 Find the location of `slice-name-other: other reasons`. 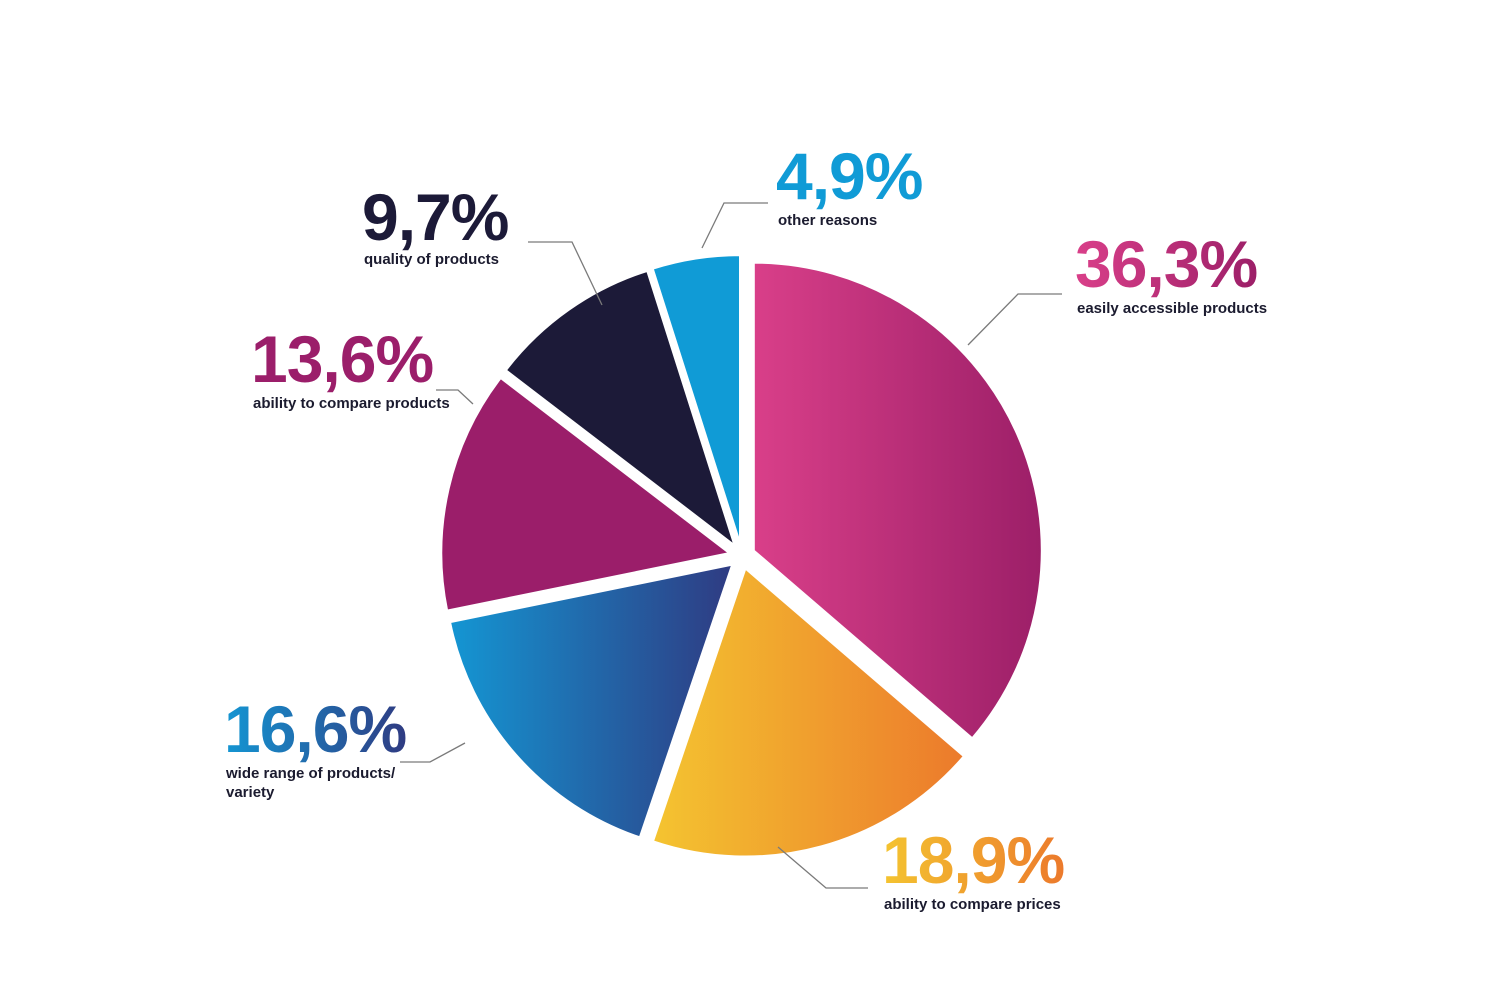

slice-name-other: other reasons is located at coordinates (827, 220).